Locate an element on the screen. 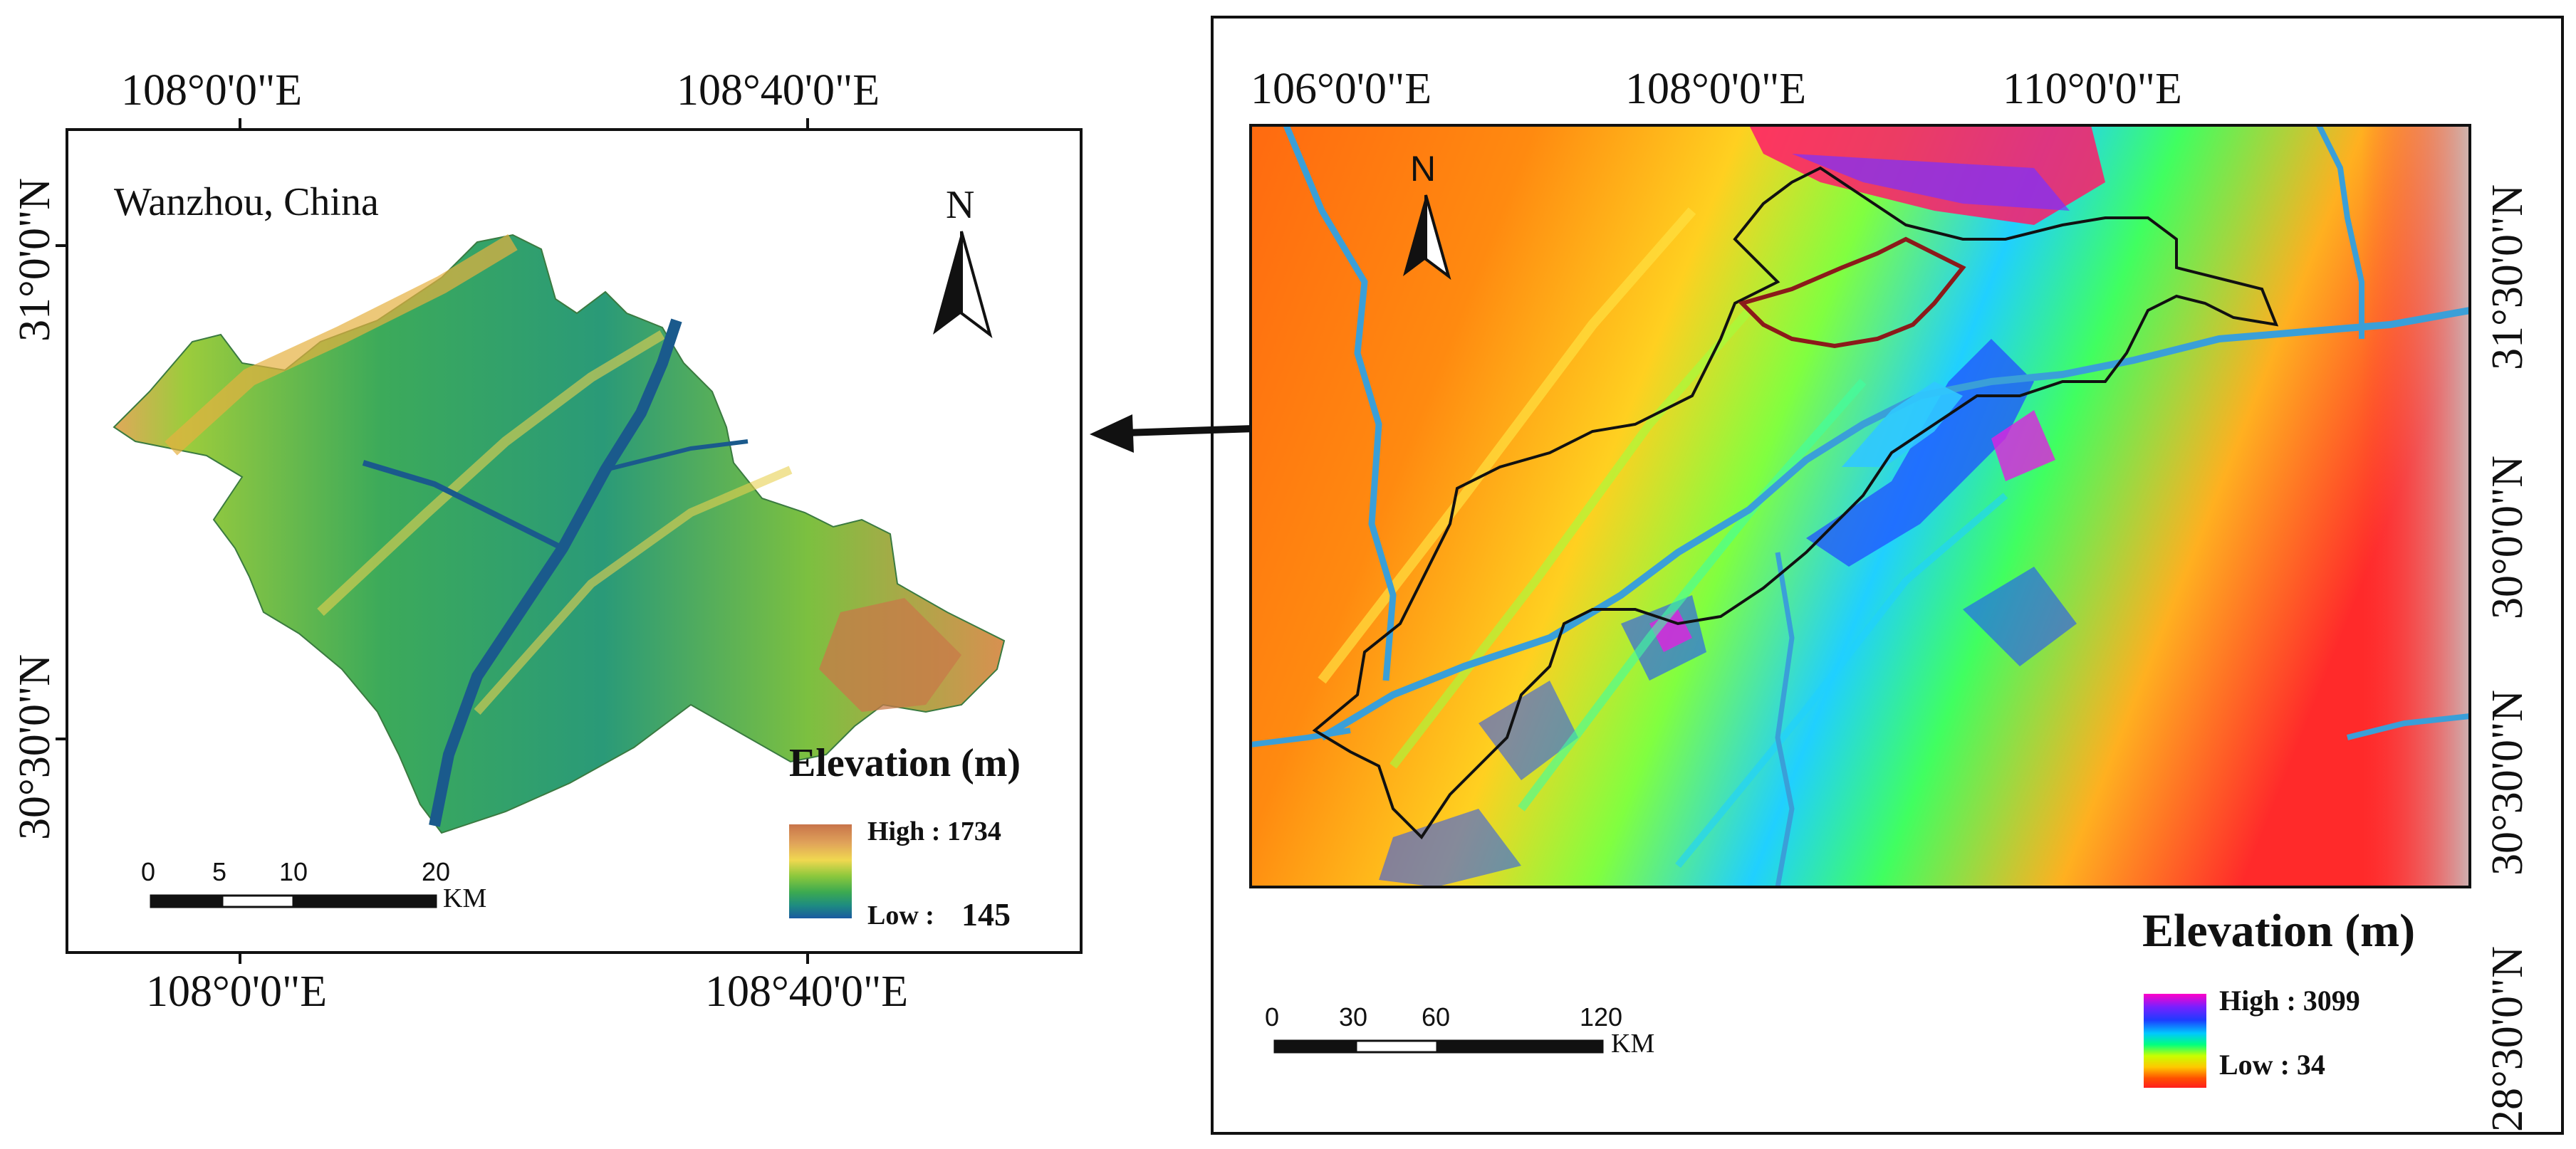 The image size is (2576, 1149). left-bottom-lon-1: 108°0'0"E is located at coordinates (237, 991).